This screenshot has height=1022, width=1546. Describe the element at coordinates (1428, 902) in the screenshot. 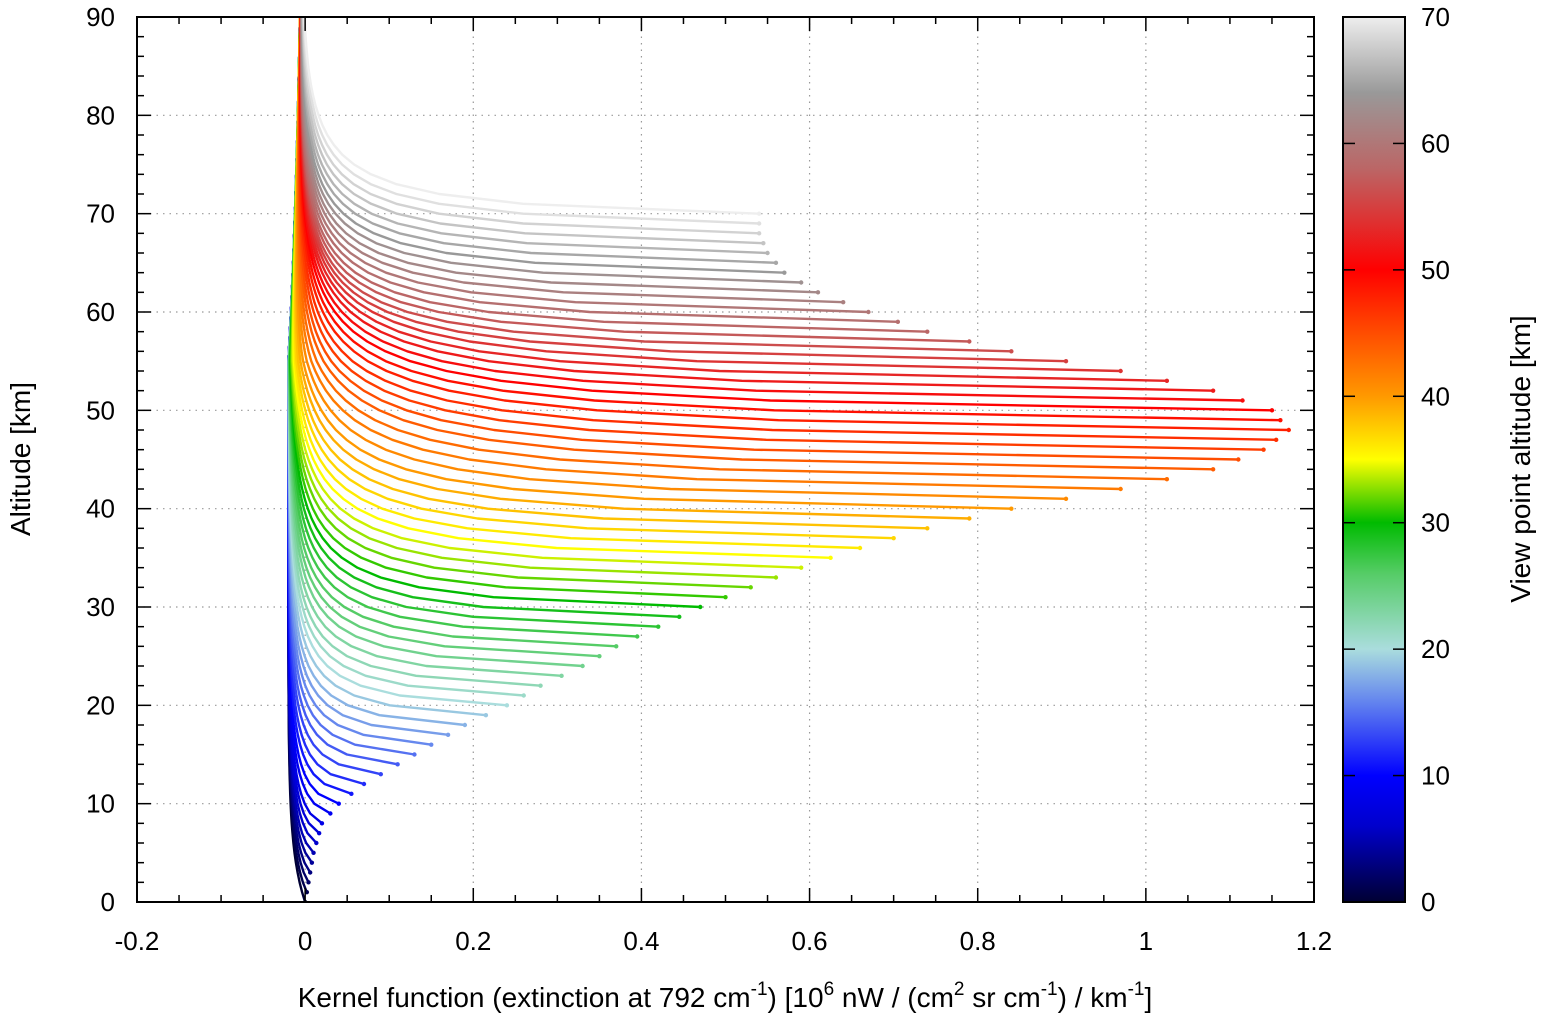

I see `colorbar-tick-label: 0` at that location.